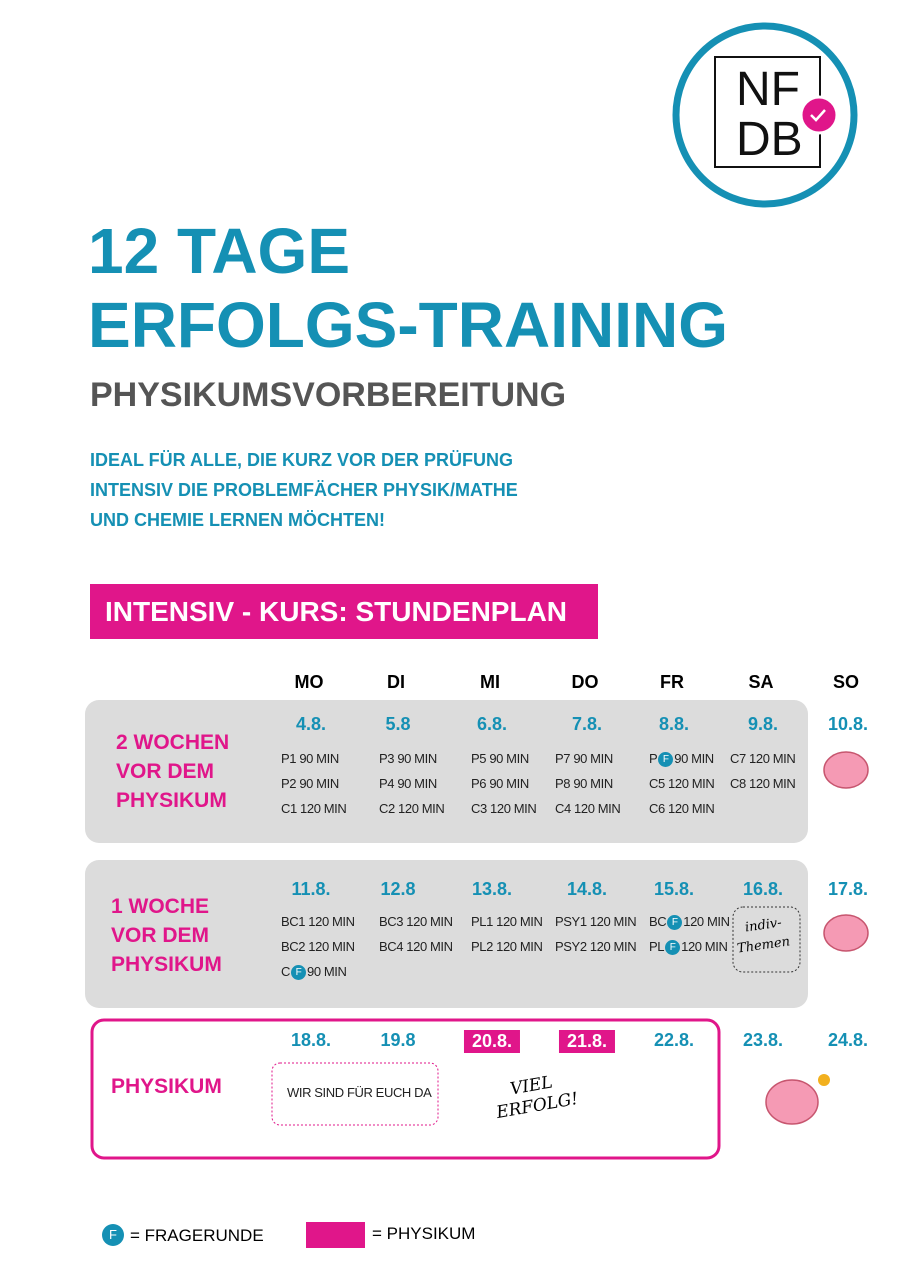 The width and height of the screenshot is (905, 1280). I want to click on day-label: SO, so click(846, 682).